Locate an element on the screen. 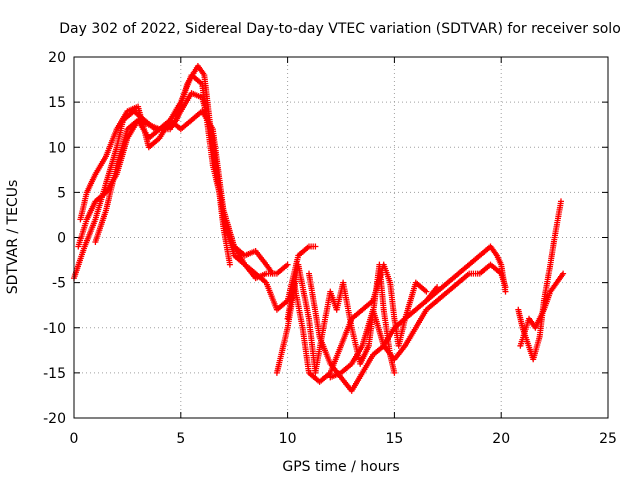  y-tick-label: -15 is located at coordinates (54, 374).